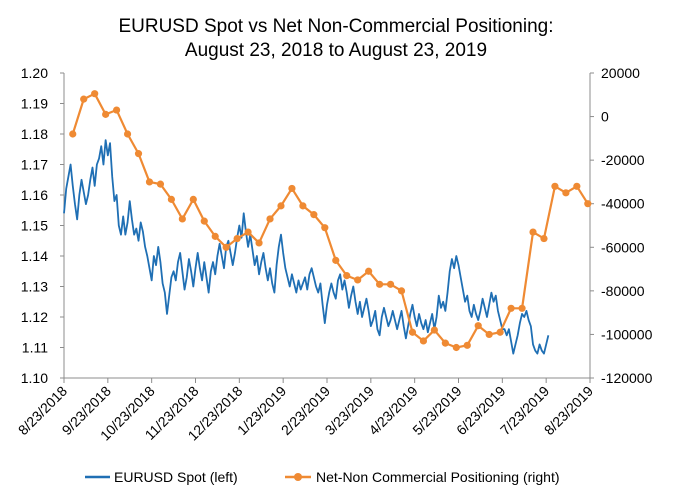  What do you see at coordinates (605, 117) in the screenshot?
I see `right-tick-label: 0` at bounding box center [605, 117].